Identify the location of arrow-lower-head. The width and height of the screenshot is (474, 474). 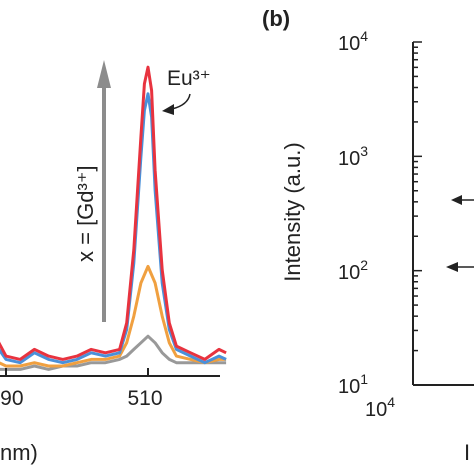
(452, 267).